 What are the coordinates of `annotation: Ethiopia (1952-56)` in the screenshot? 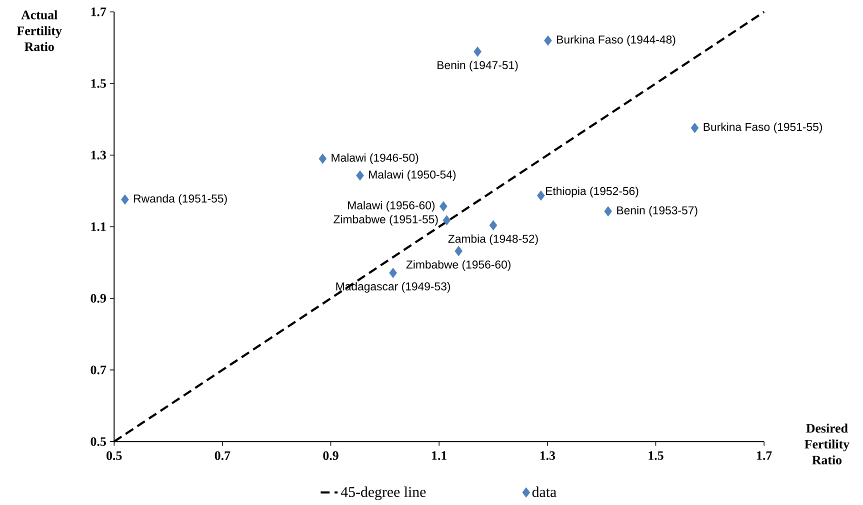 It's located at (592, 192).